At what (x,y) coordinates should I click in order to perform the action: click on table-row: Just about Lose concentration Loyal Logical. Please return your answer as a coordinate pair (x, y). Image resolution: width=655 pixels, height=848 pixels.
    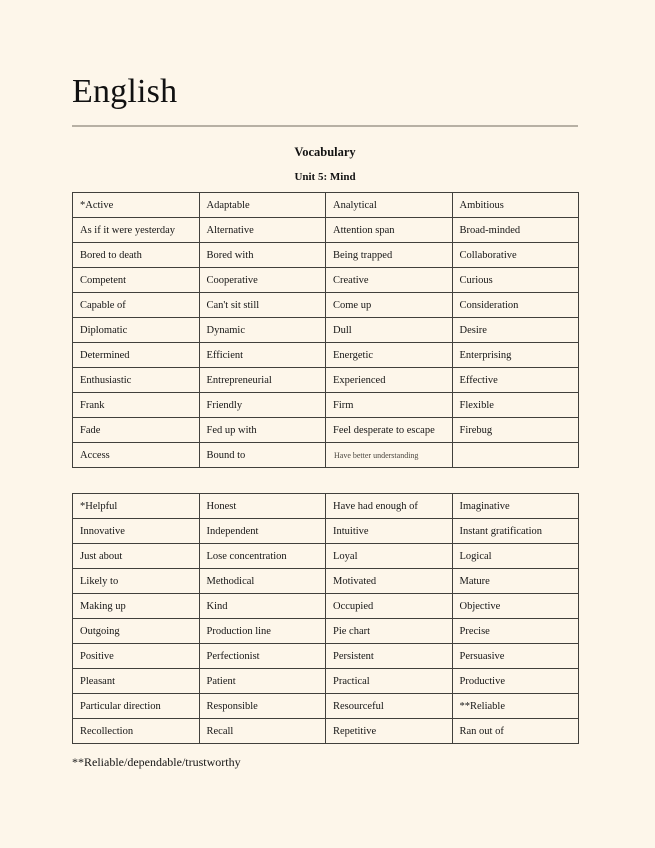
    Looking at the image, I should click on (325, 556).